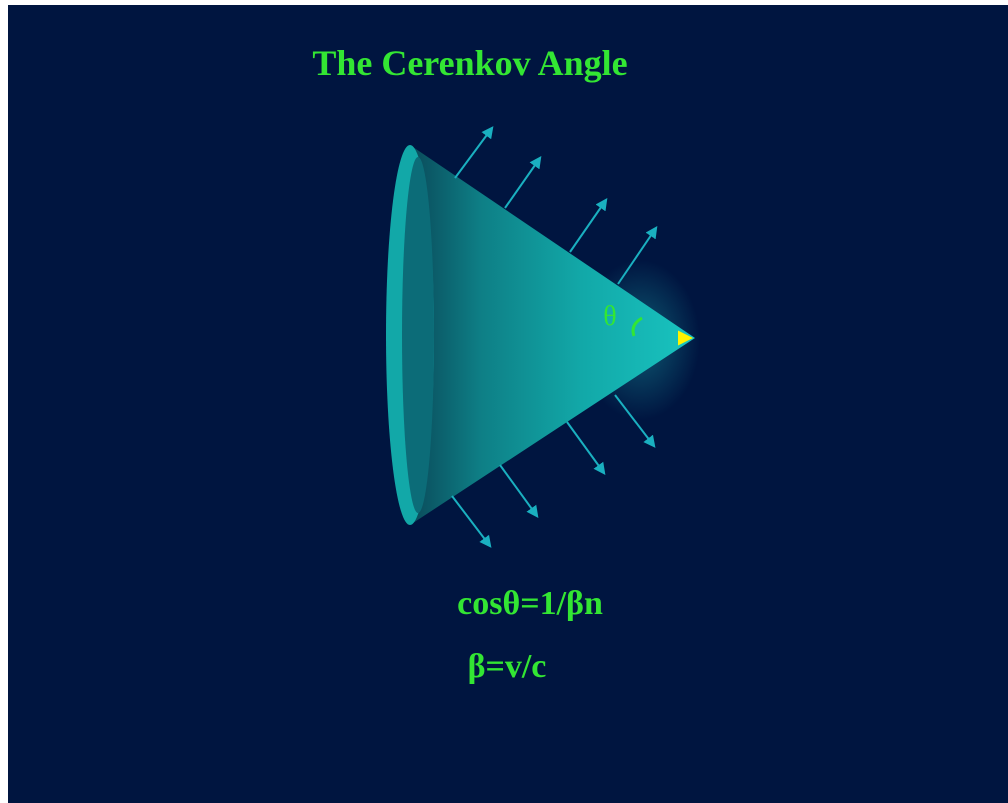 This screenshot has height=803, width=1008. What do you see at coordinates (637, 326) in the screenshot?
I see `angle-arc` at bounding box center [637, 326].